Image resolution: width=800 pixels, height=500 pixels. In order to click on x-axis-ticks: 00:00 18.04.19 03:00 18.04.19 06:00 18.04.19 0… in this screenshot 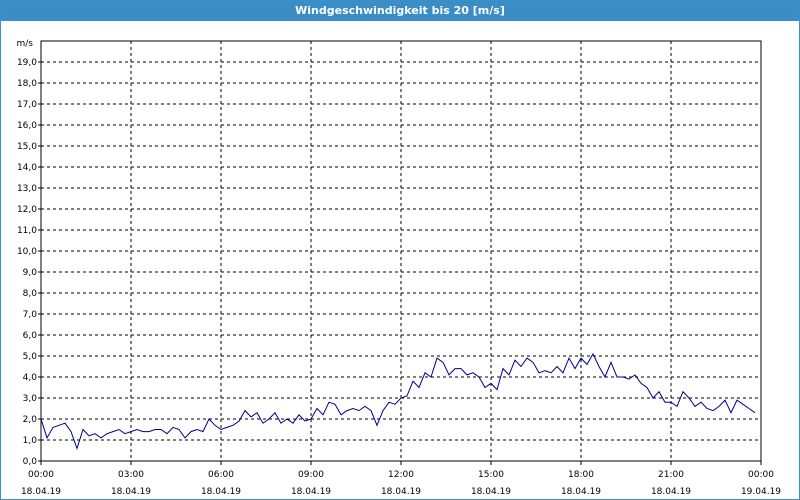, I will do `click(401, 479)`.